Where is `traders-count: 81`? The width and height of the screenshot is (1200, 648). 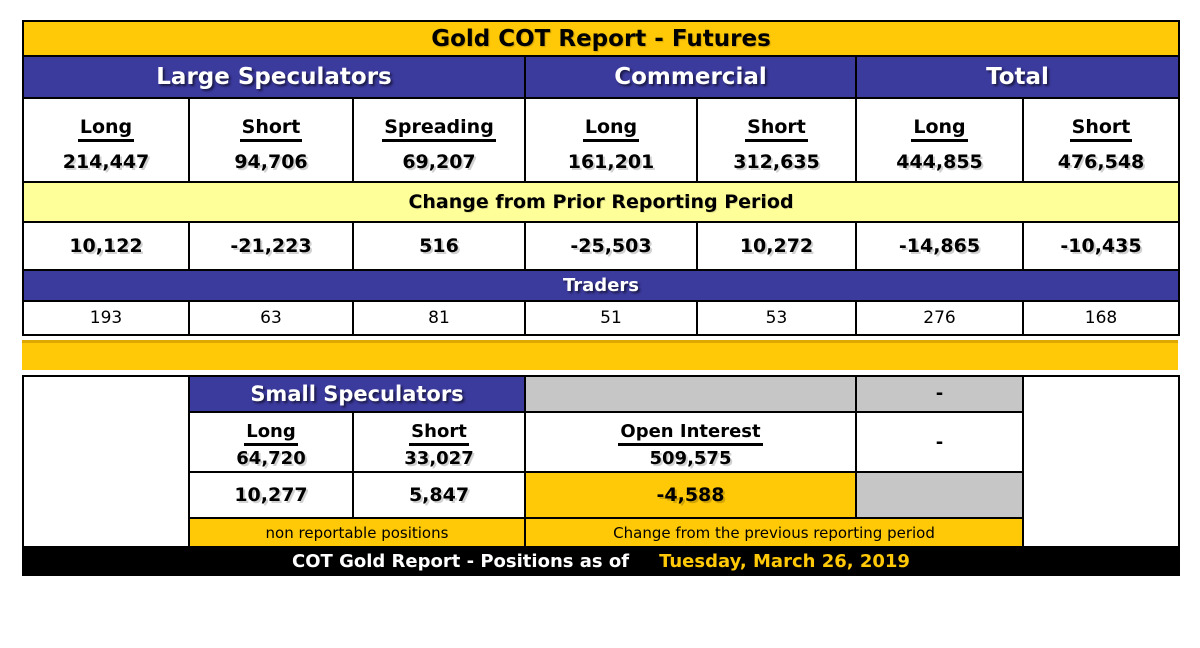 traders-count: 81 is located at coordinates (439, 318).